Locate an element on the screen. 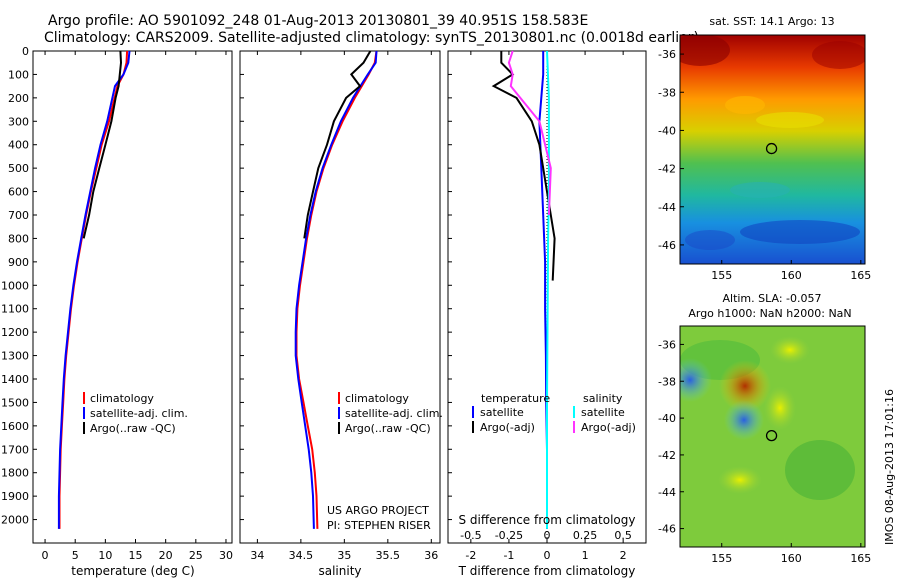 The image size is (900, 580). x-tick-label: 34.5 is located at coordinates (301, 555).